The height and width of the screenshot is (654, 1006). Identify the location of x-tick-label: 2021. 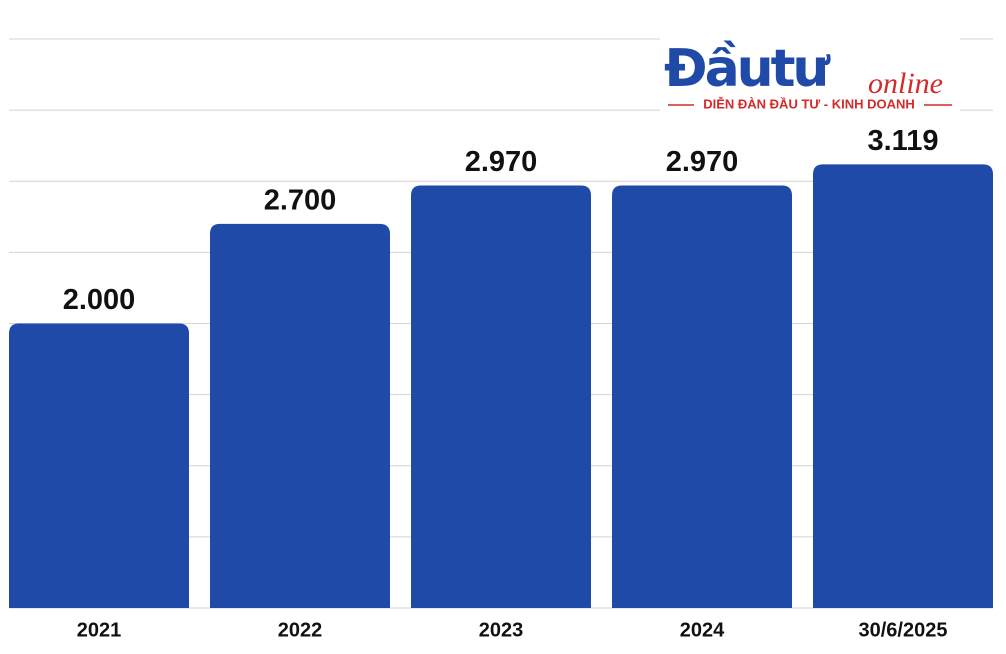
(99, 630).